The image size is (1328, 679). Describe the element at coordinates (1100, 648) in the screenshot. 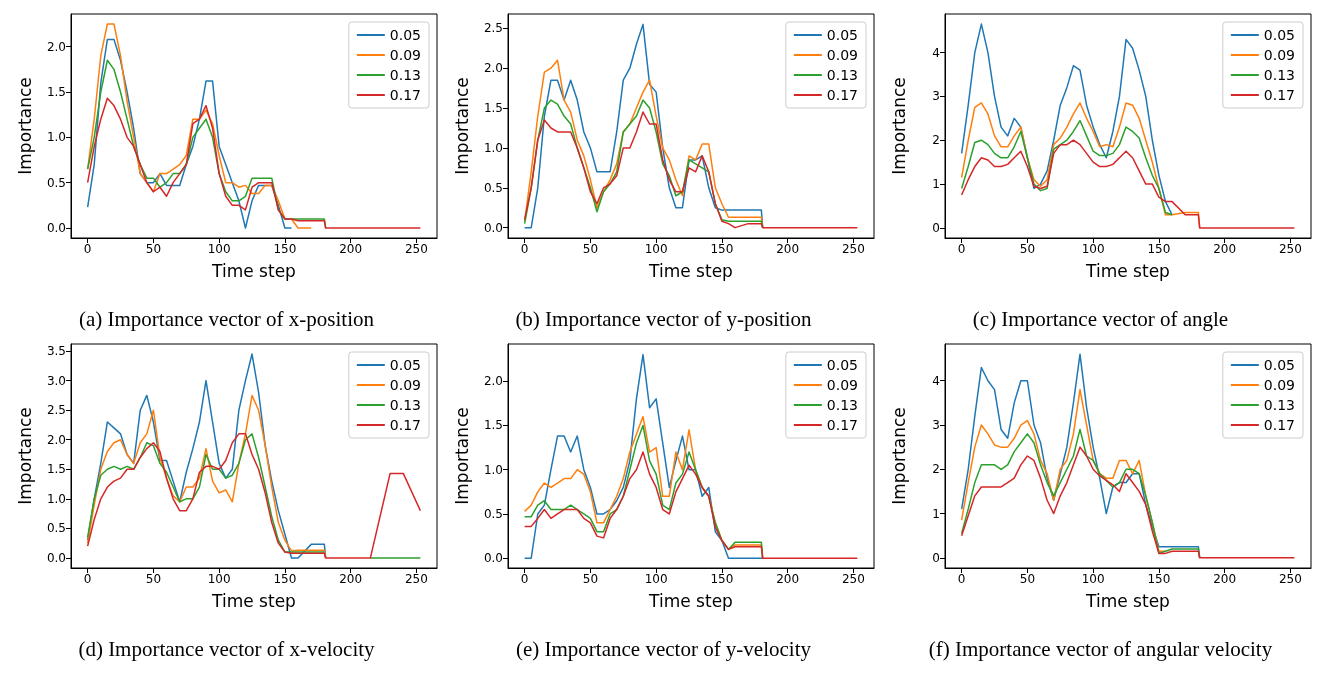

I see `text: (f) Importance vector of angular velocity` at that location.